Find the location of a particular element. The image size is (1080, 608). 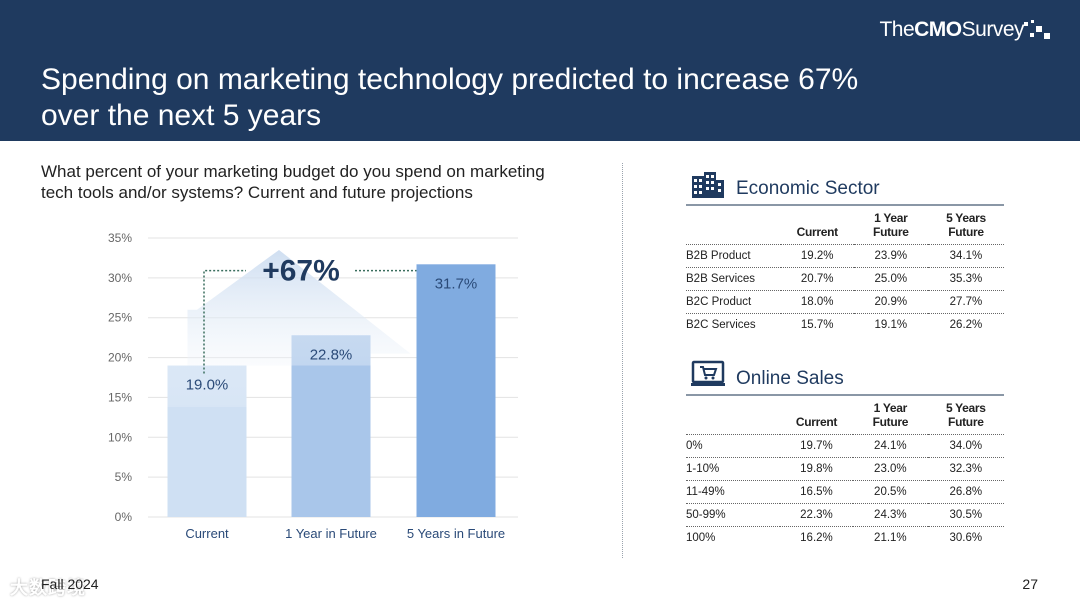

table-cell: B2B Services is located at coordinates (733, 279).